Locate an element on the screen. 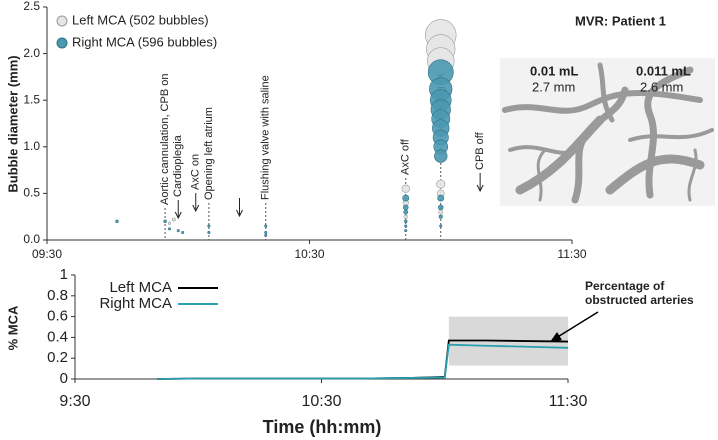 This screenshot has width=718, height=440. y-tick-label: 0.4 is located at coordinates (57, 336).